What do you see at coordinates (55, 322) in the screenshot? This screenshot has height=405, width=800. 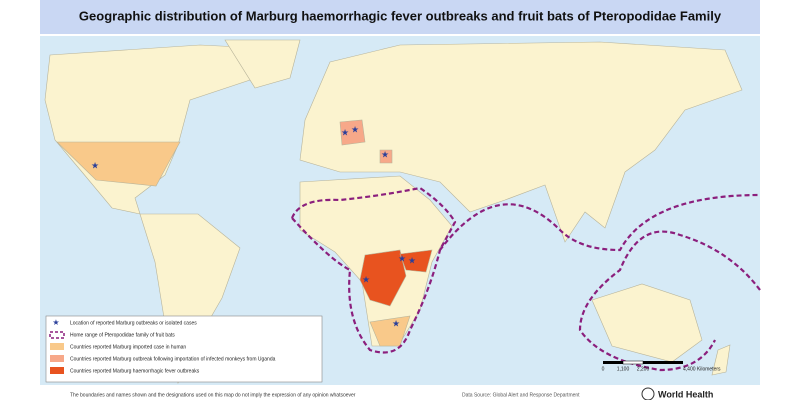 I see `legend-marker: ★` at bounding box center [55, 322].